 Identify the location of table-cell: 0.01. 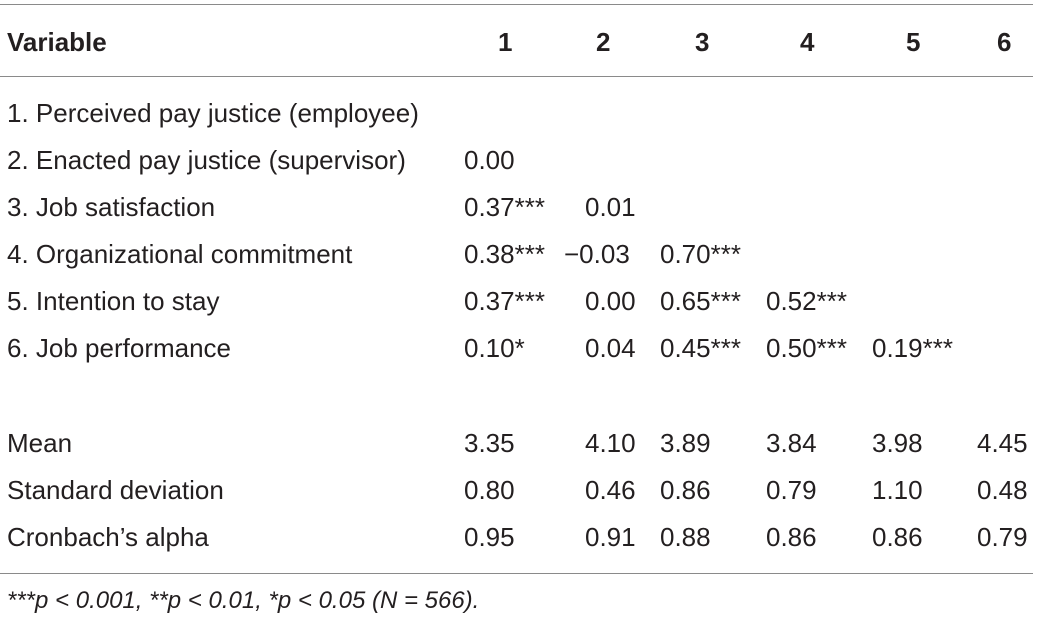
(610, 207).